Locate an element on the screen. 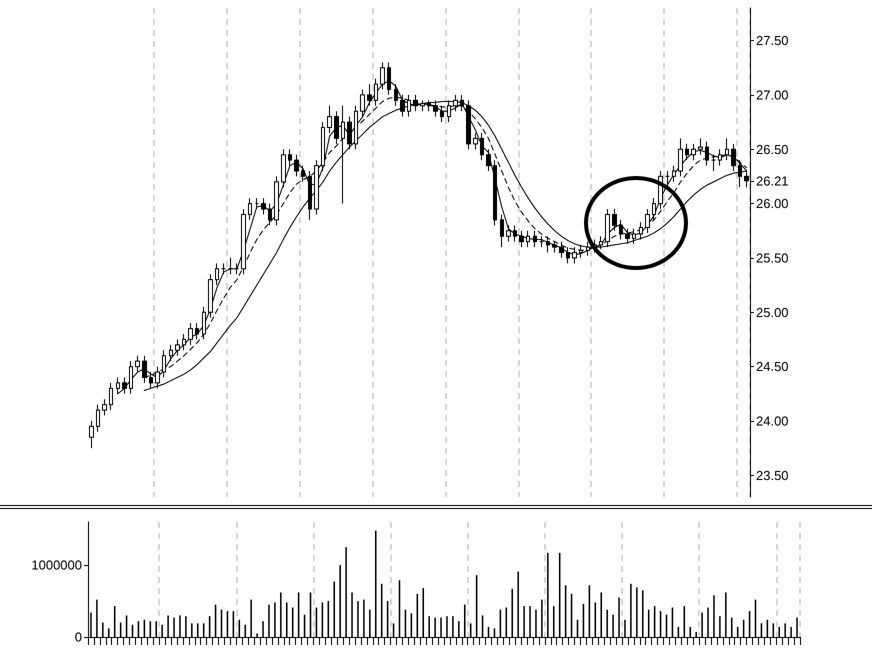 The image size is (872, 651). y-tick-label: 25.50 is located at coordinates (772, 258).